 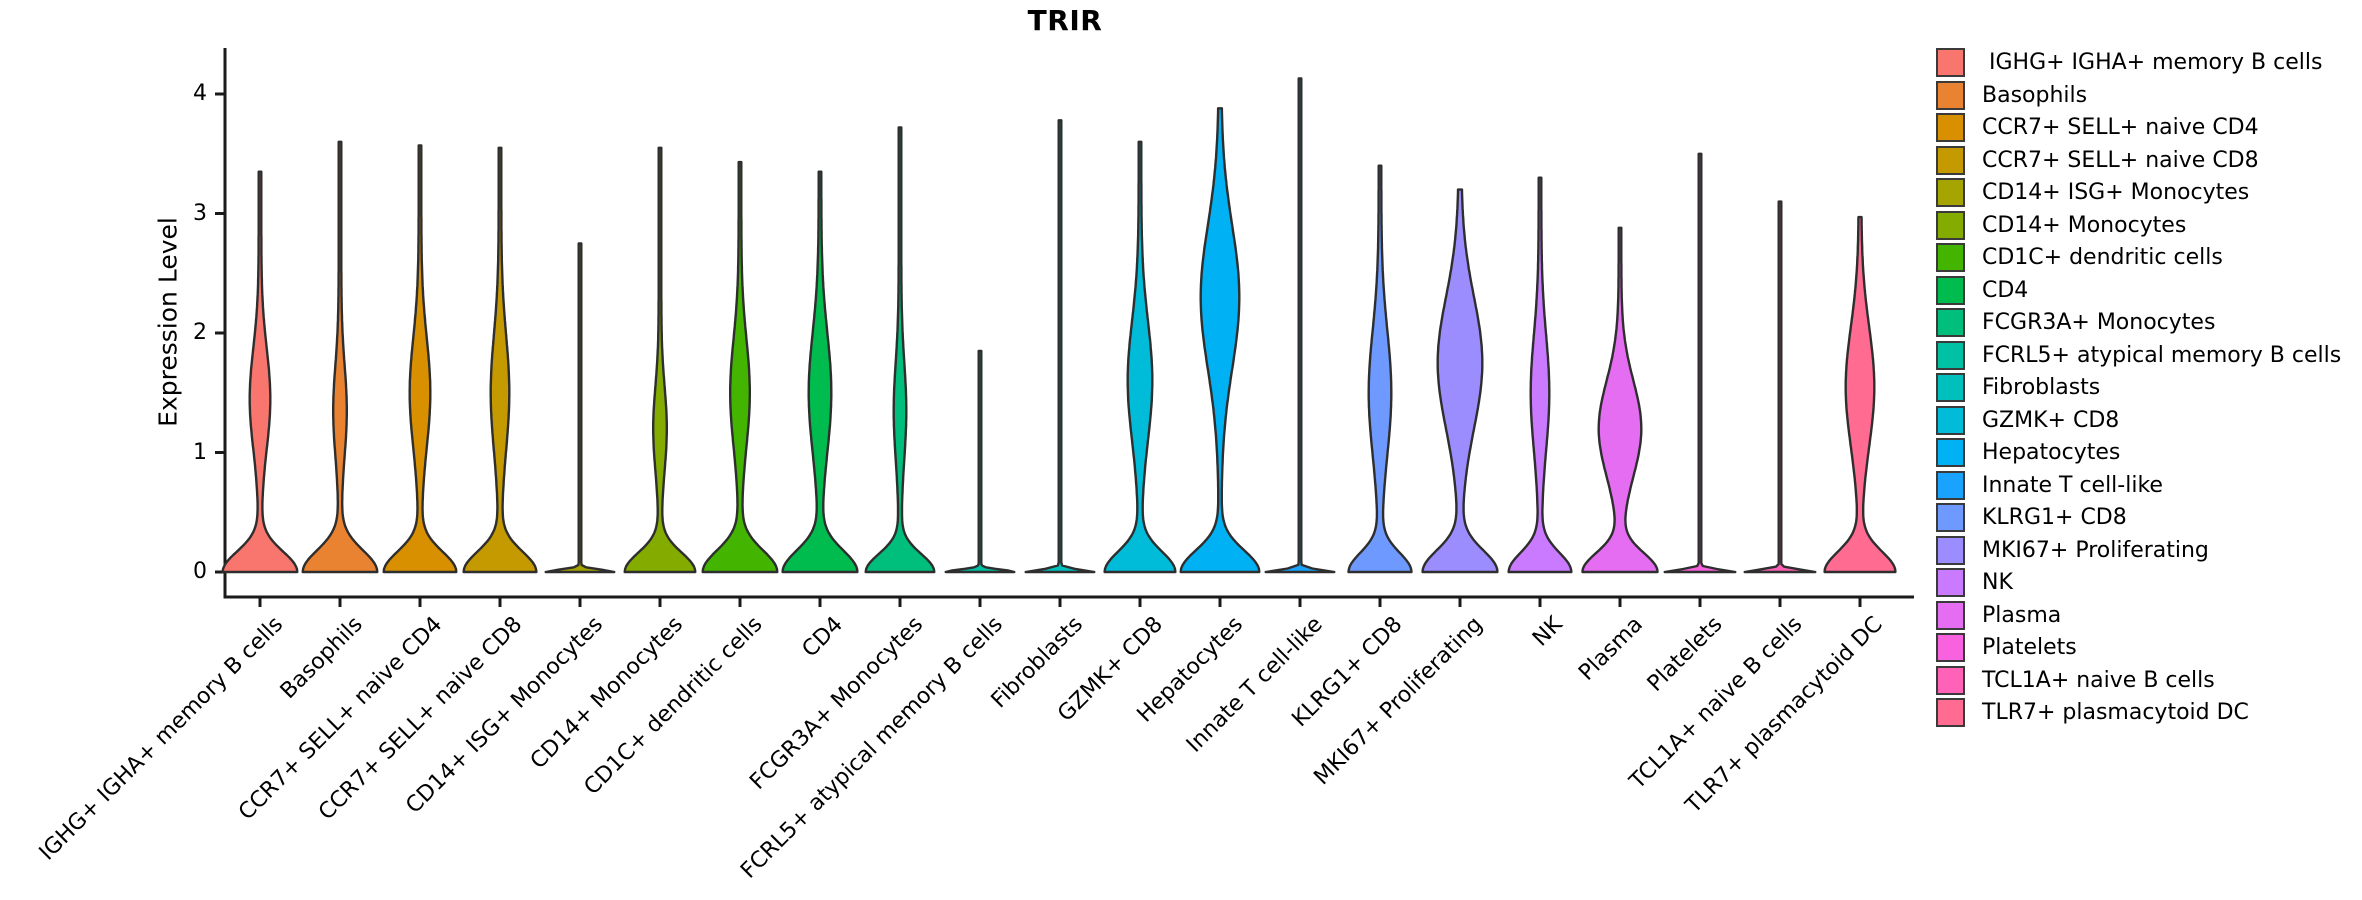 I want to click on violin-innate-t-cell-like, so click(x=1300, y=325).